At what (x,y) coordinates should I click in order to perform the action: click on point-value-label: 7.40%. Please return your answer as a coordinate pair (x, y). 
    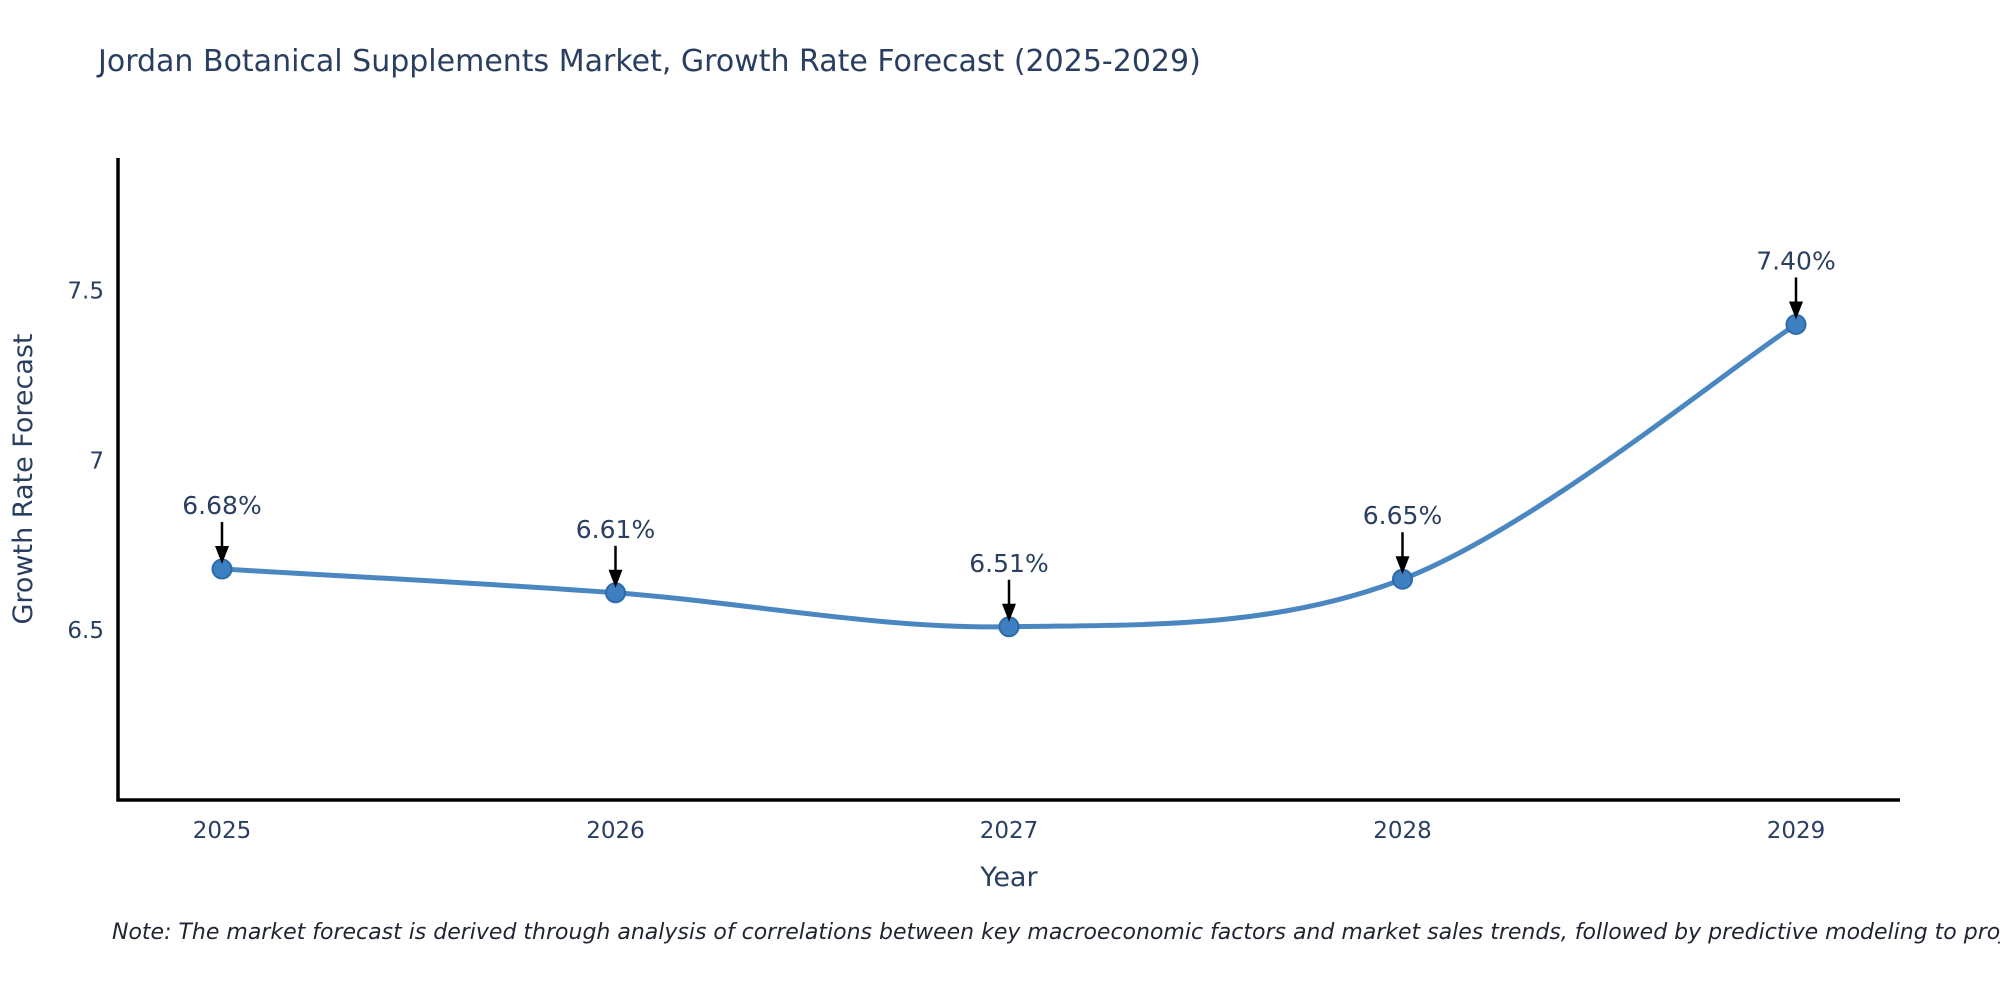
    Looking at the image, I should click on (1795, 260).